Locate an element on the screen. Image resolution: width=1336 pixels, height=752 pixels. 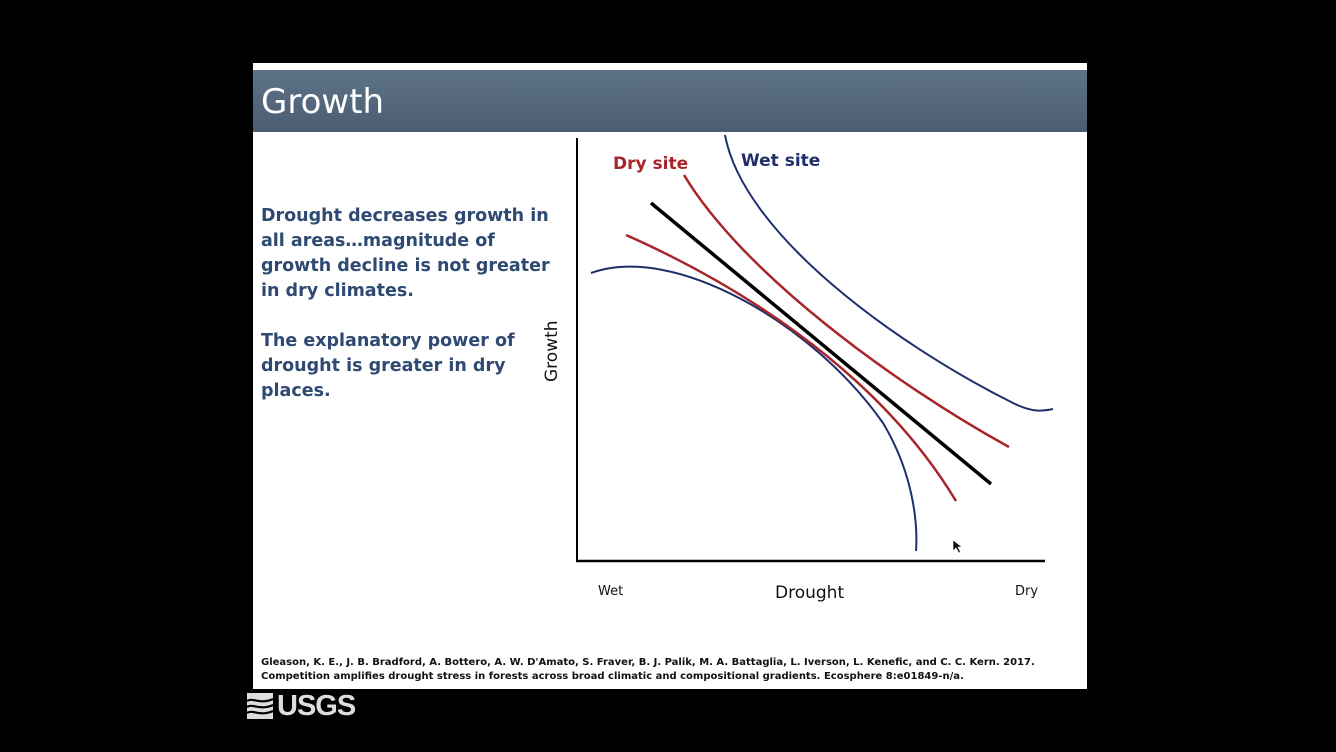
usgs-logo: USGS is located at coordinates (301, 705).